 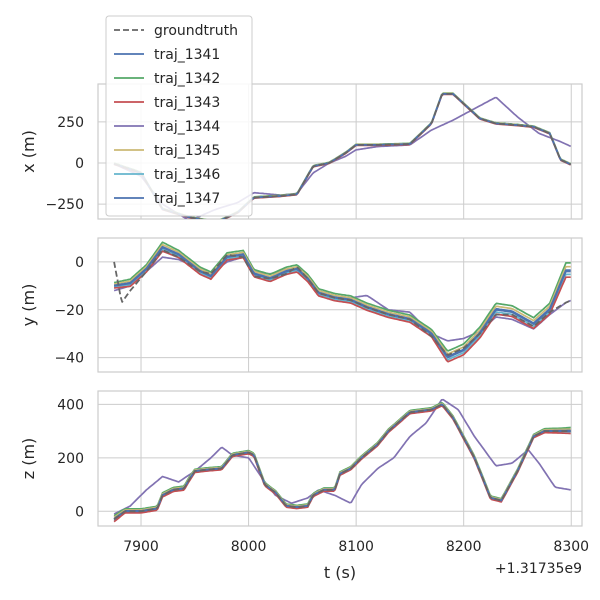 What do you see at coordinates (28, 151) in the screenshot?
I see `y-axis-label: x (m)` at bounding box center [28, 151].